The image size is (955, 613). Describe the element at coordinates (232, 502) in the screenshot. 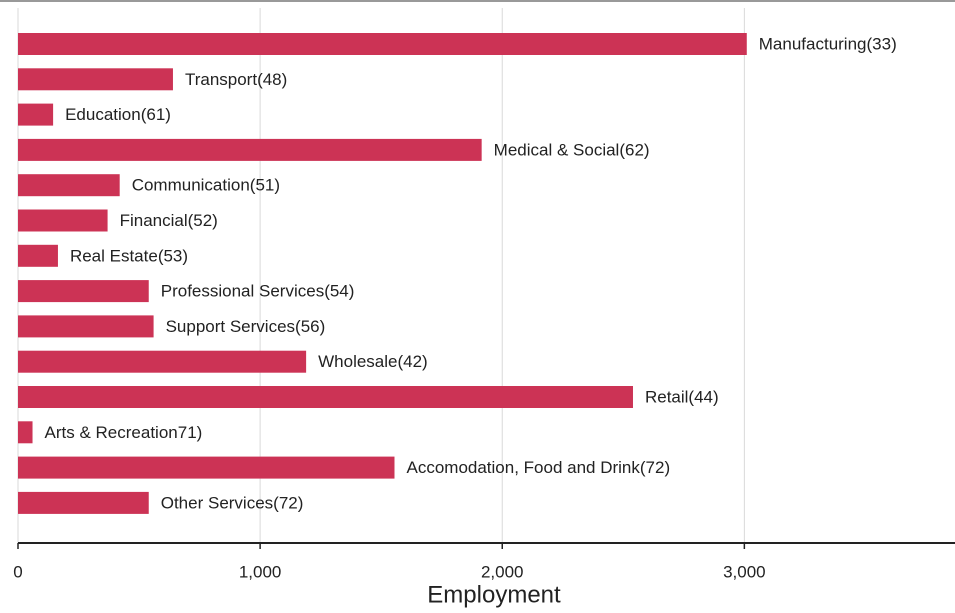

I see `bar-label: Other Services(72)` at that location.